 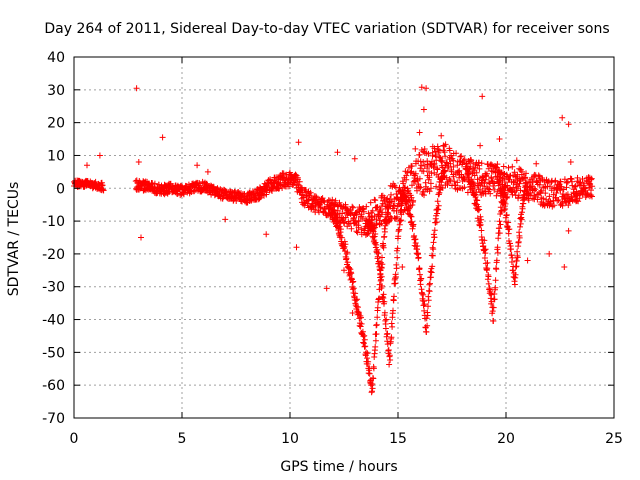 I want to click on x-tick-label: 10, so click(x=290, y=439).